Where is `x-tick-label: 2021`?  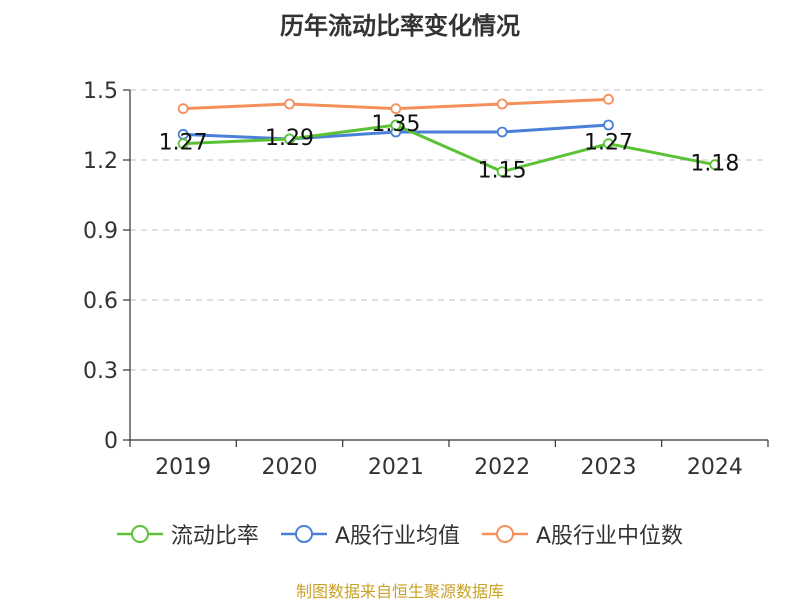 x-tick-label: 2021 is located at coordinates (396, 467).